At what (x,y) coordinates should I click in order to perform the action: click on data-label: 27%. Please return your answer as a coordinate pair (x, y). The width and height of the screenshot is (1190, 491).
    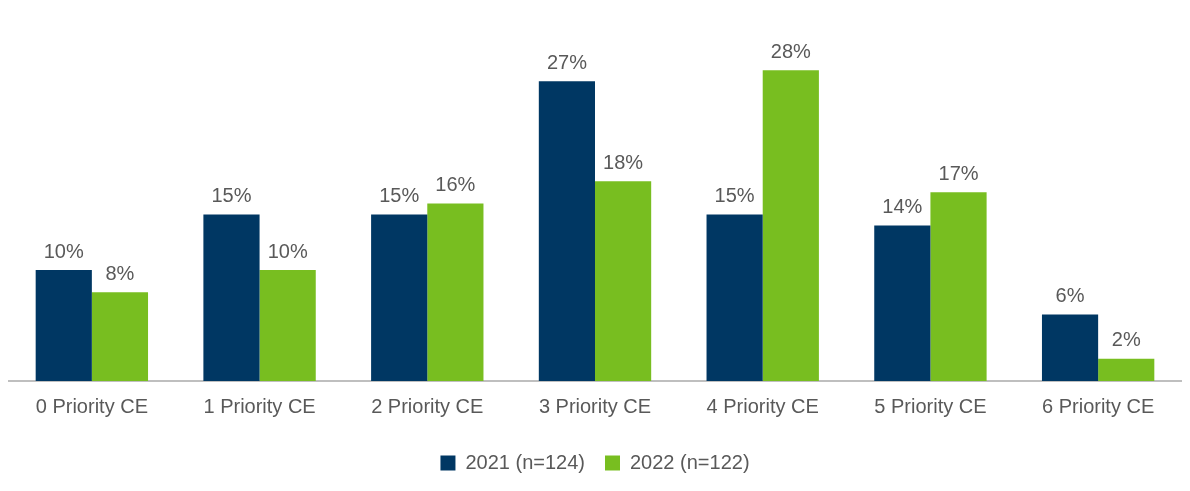
    Looking at the image, I should click on (567, 61).